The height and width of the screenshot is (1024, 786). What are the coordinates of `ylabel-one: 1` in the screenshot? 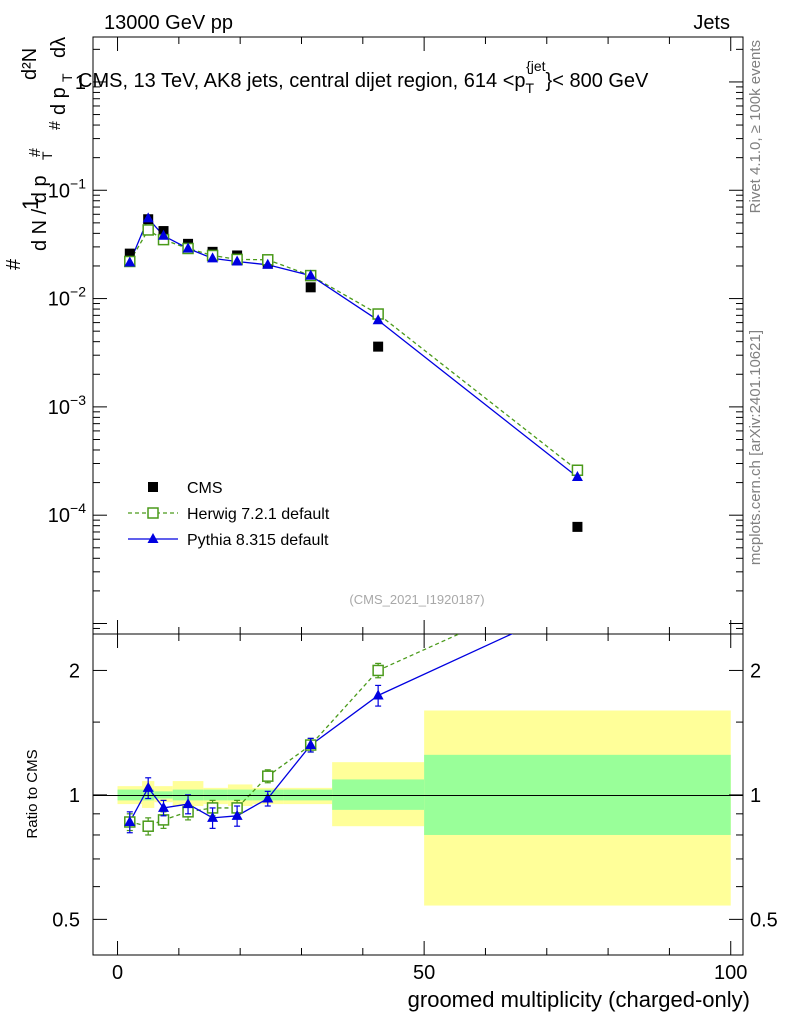 It's located at (30, 204).